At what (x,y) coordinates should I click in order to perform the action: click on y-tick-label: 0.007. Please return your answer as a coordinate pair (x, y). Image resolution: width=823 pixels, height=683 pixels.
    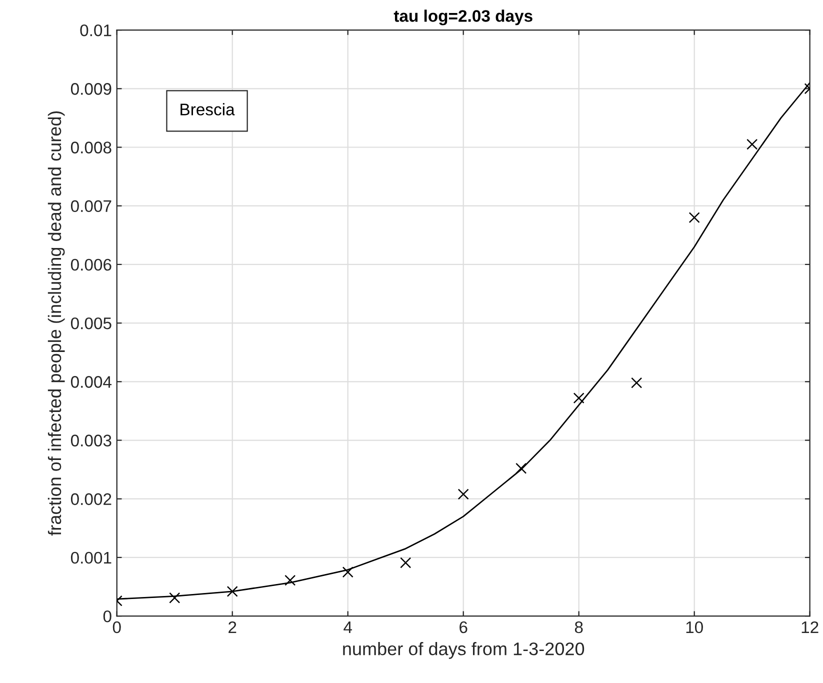
    Looking at the image, I should click on (91, 206).